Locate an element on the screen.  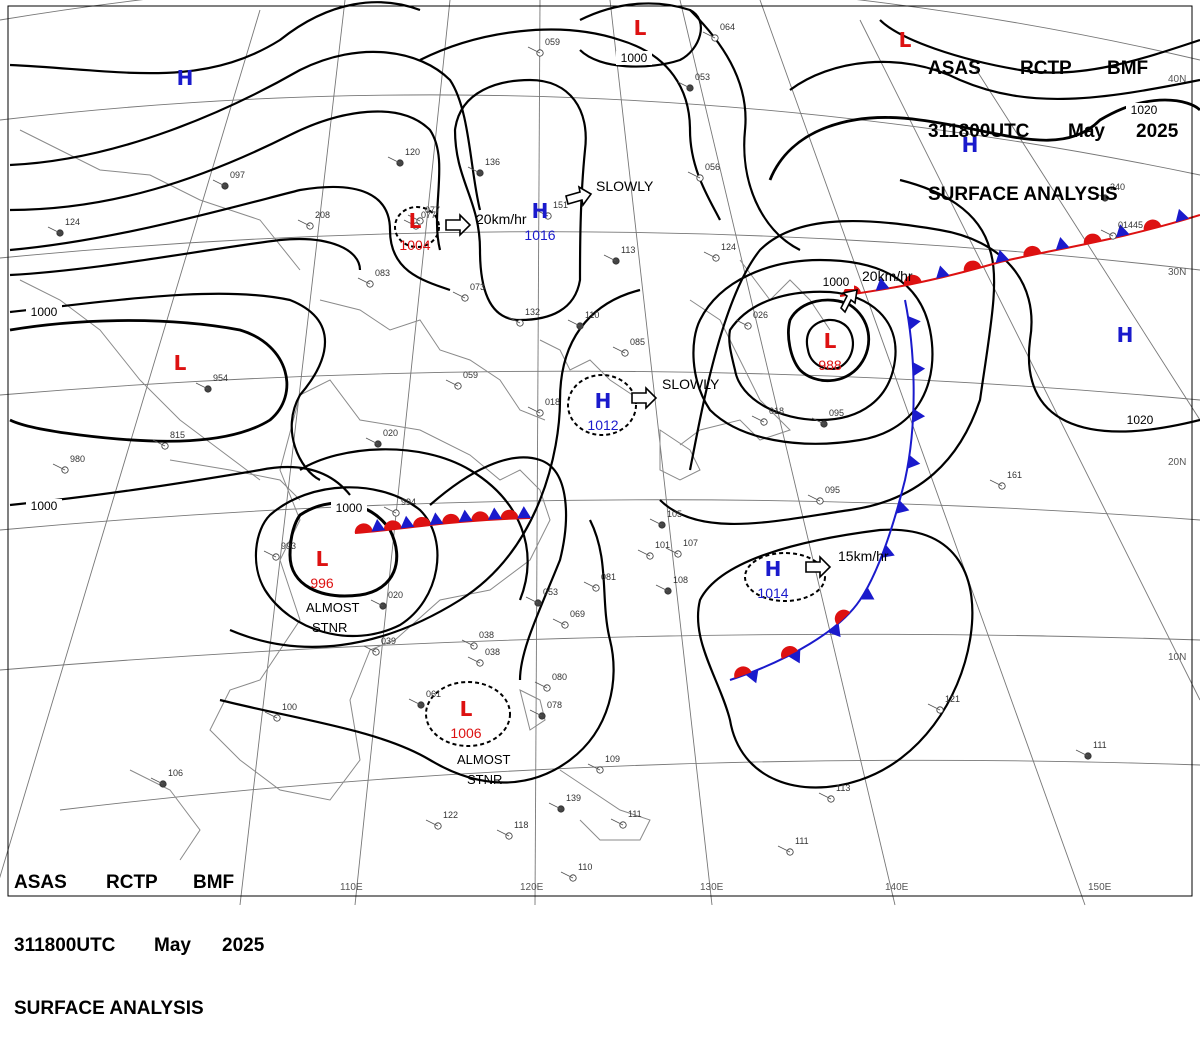
station-pressure: 110 is located at coordinates (592, 315).